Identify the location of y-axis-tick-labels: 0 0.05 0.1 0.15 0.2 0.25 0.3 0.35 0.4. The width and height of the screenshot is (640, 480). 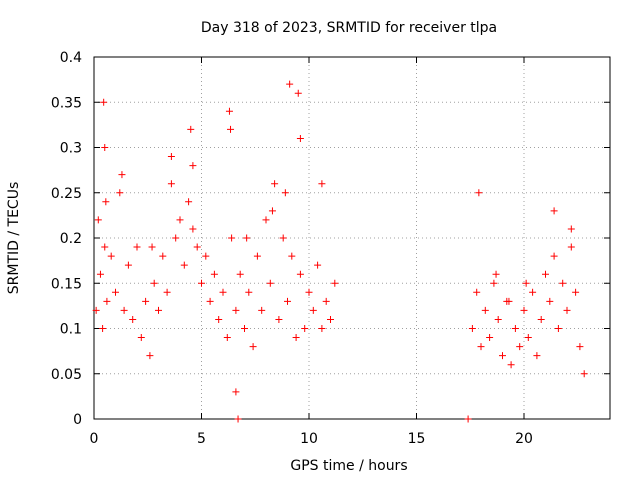
(66, 239).